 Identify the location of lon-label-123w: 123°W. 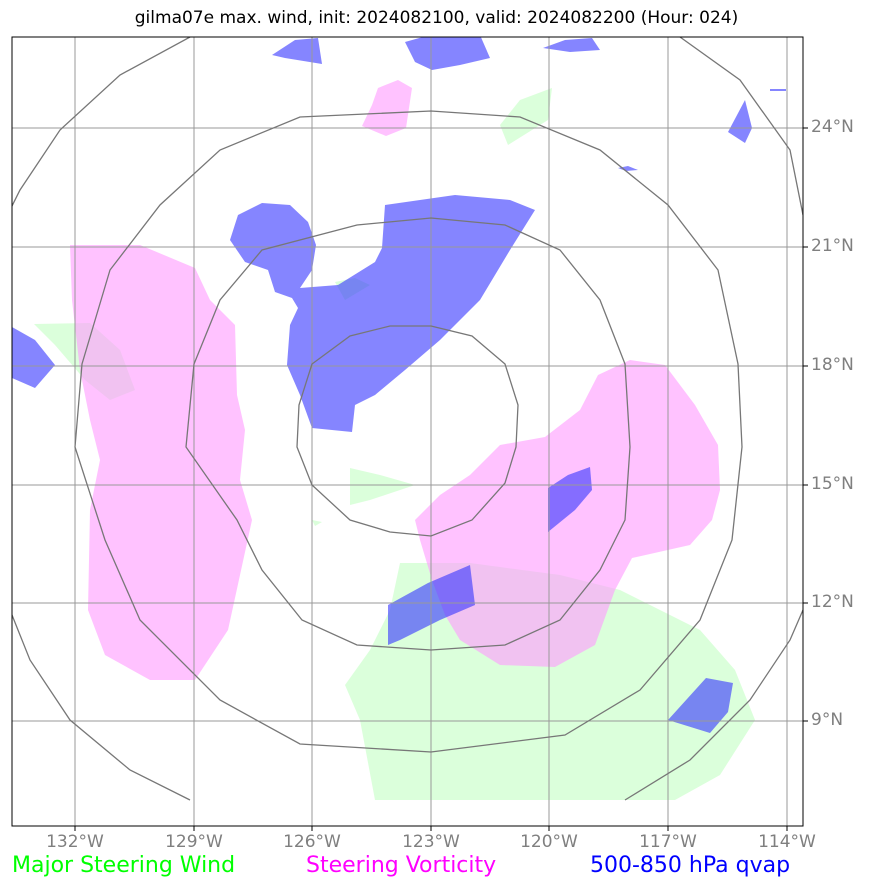
(431, 842).